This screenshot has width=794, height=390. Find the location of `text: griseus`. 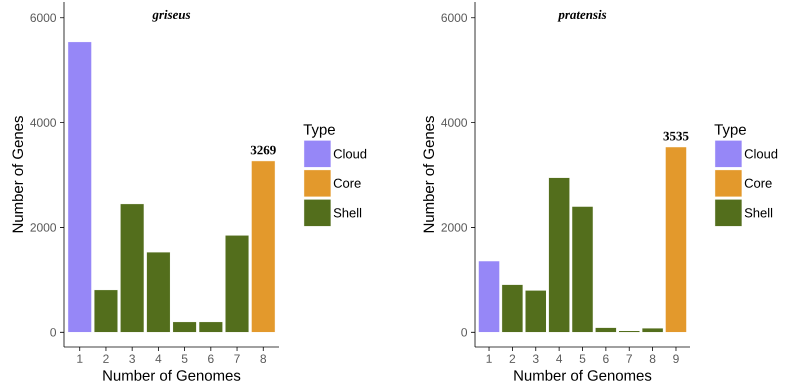

text: griseus is located at coordinates (171, 16).